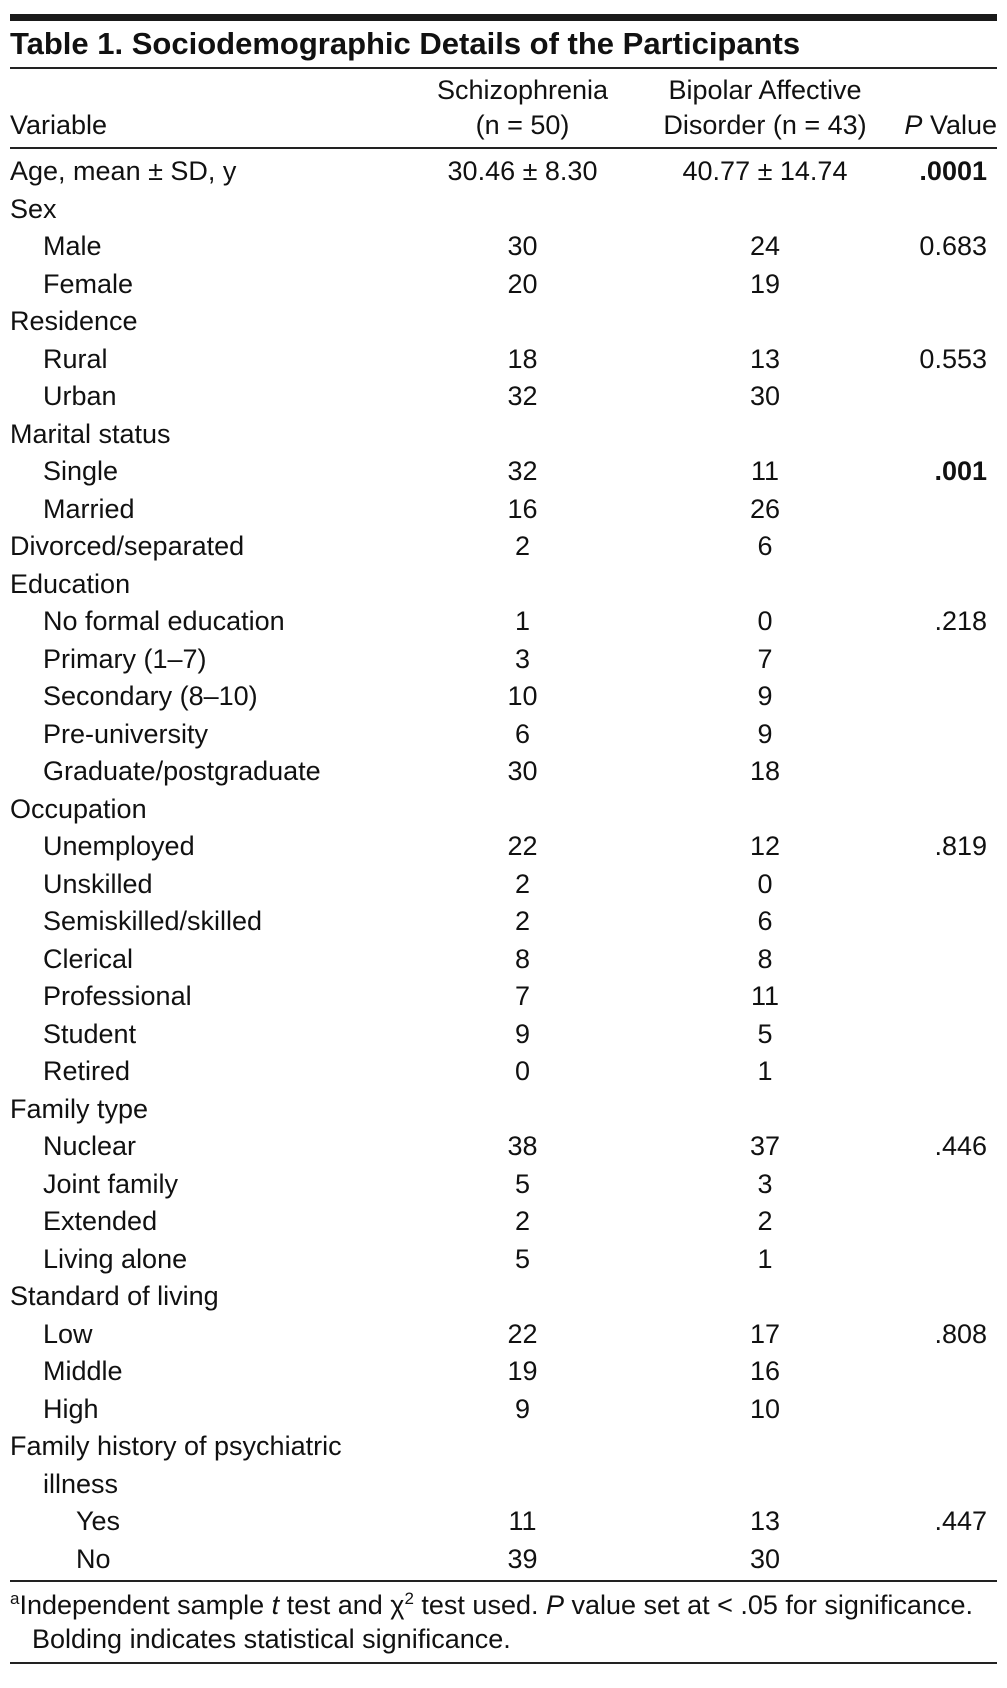 This screenshot has width=1007, height=1688. What do you see at coordinates (503, 1035) in the screenshot?
I see `table-row: Student 9 5` at bounding box center [503, 1035].